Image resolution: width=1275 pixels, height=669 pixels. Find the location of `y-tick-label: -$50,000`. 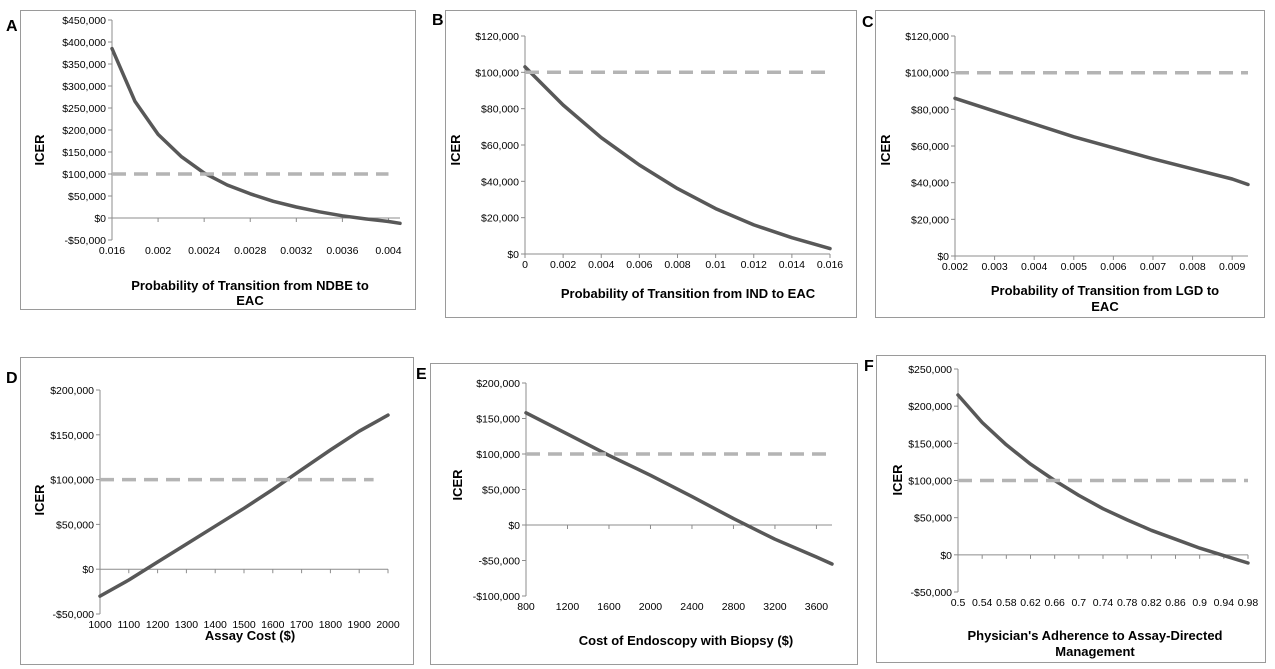

y-tick-label: -$50,000 is located at coordinates (86, 241).